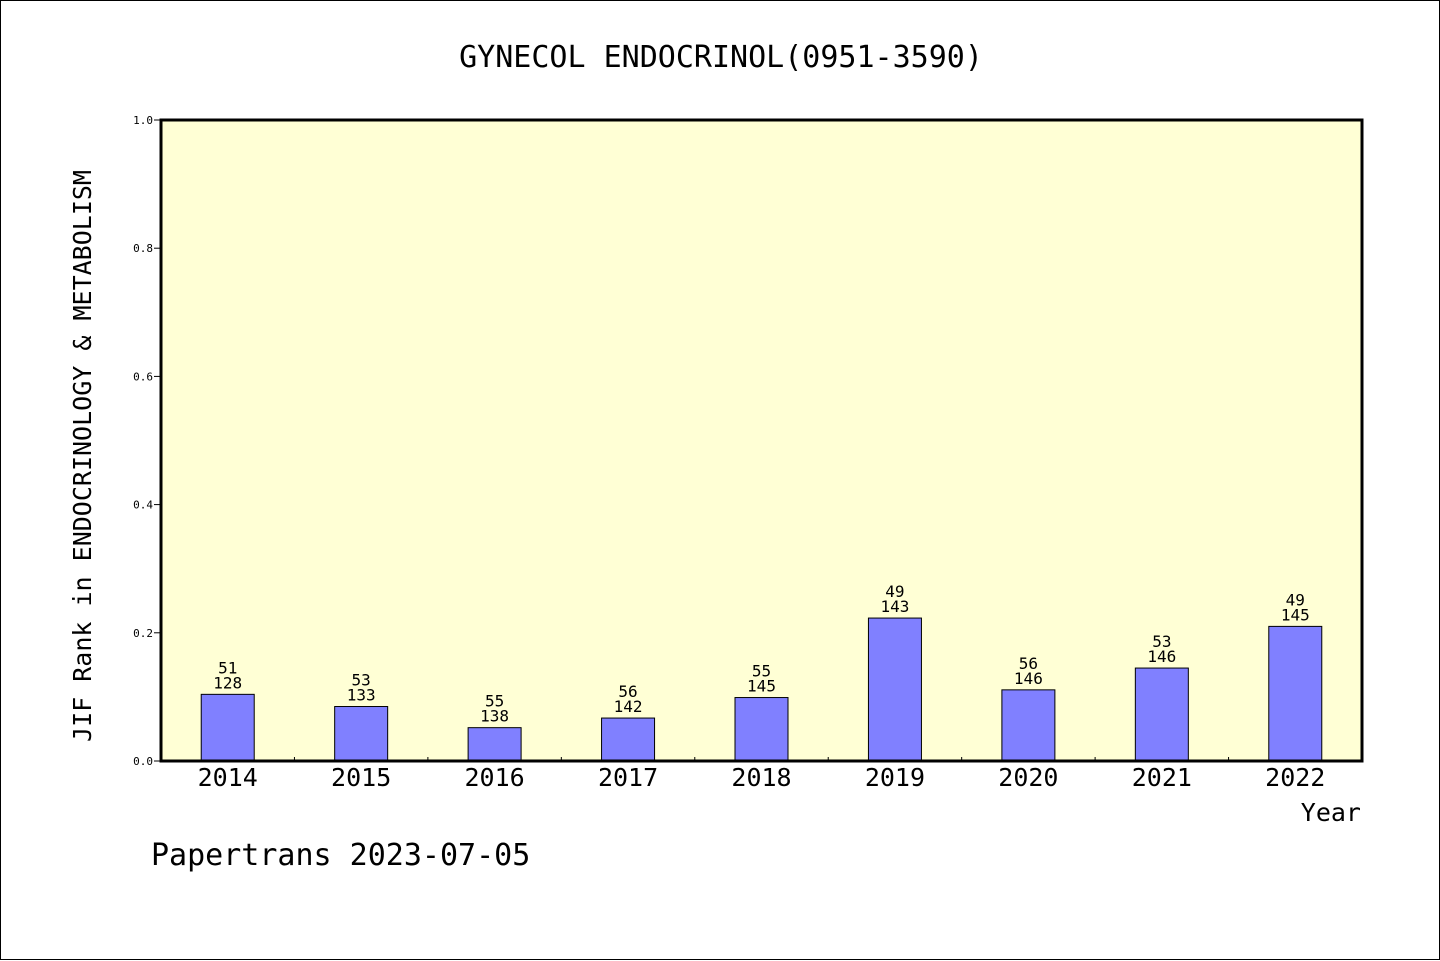 Image resolution: width=1440 pixels, height=961 pixels. What do you see at coordinates (721, 57) in the screenshot?
I see `chart-title: GYNECOL ENDOCRINOL(0951-3590)` at bounding box center [721, 57].